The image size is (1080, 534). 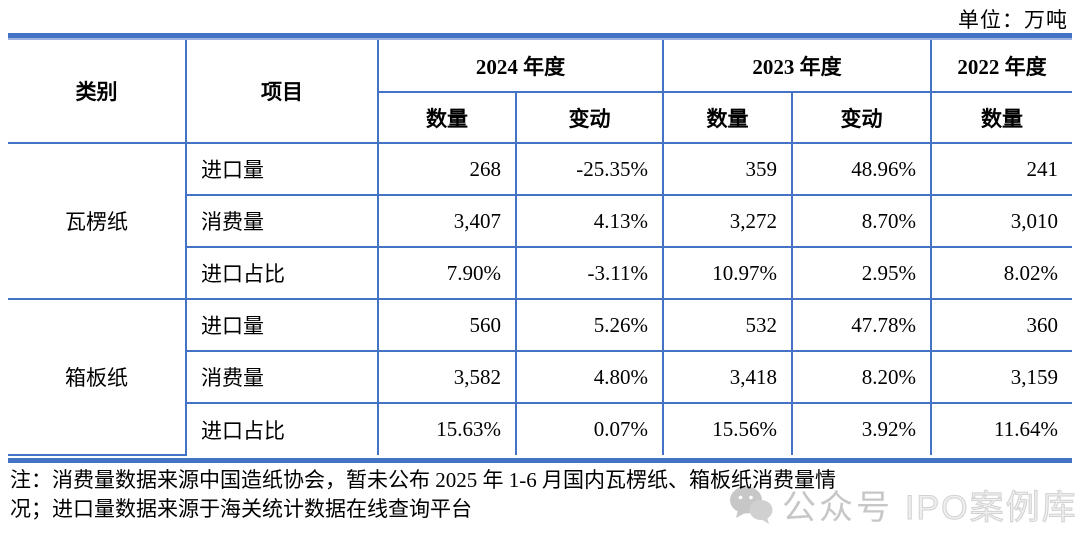 I want to click on footnote-line-2: 况；进口量数据来源于海关统计数据在线查询平台, so click(x=241, y=509).